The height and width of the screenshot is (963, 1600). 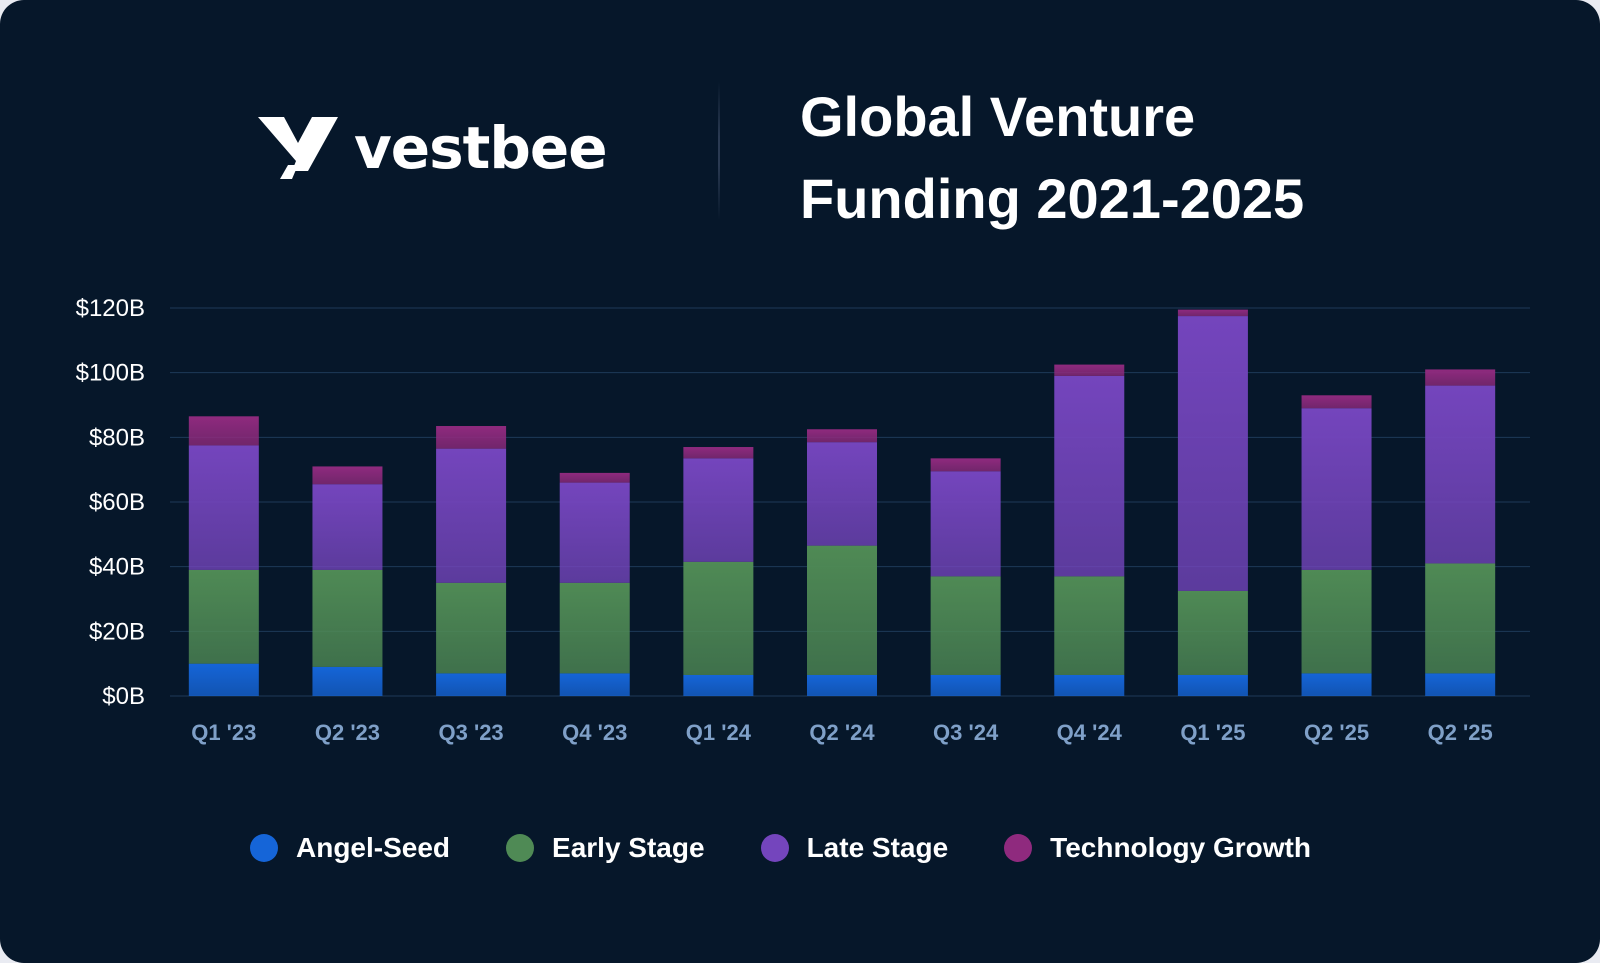 I want to click on x-tick-label: Q2 '24, so click(x=842, y=732).